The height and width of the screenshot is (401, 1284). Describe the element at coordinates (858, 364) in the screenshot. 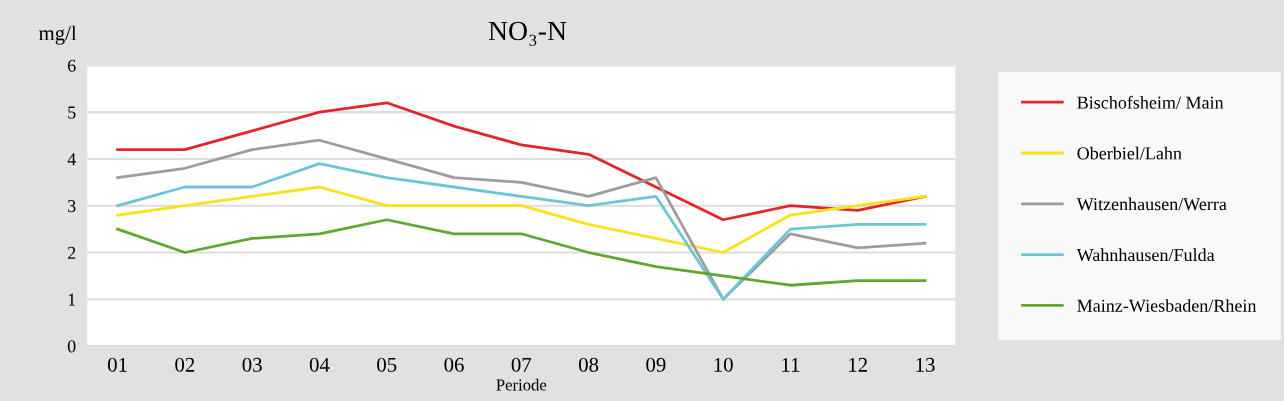

I see `x-tick-label: 12` at that location.